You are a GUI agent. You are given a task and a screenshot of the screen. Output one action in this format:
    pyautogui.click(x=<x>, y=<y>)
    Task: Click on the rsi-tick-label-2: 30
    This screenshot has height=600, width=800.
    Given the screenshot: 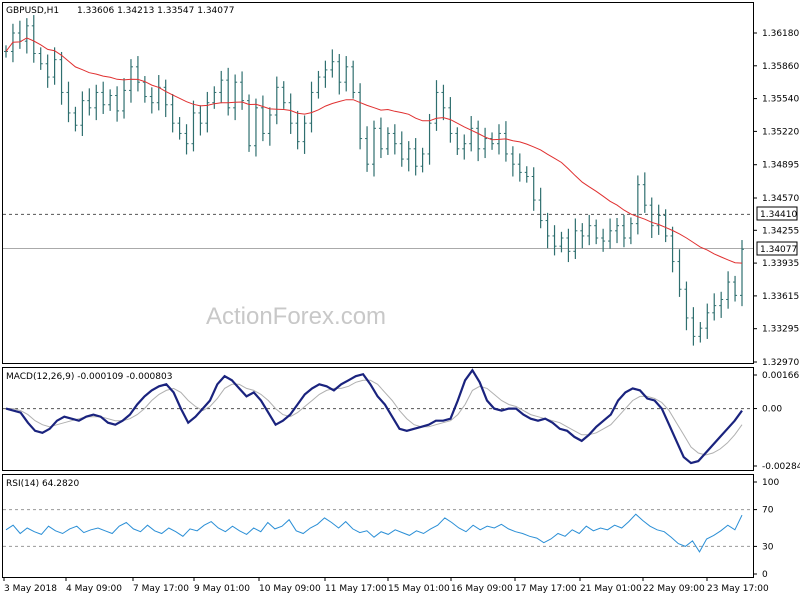 What is the action you would take?
    pyautogui.click(x=768, y=547)
    